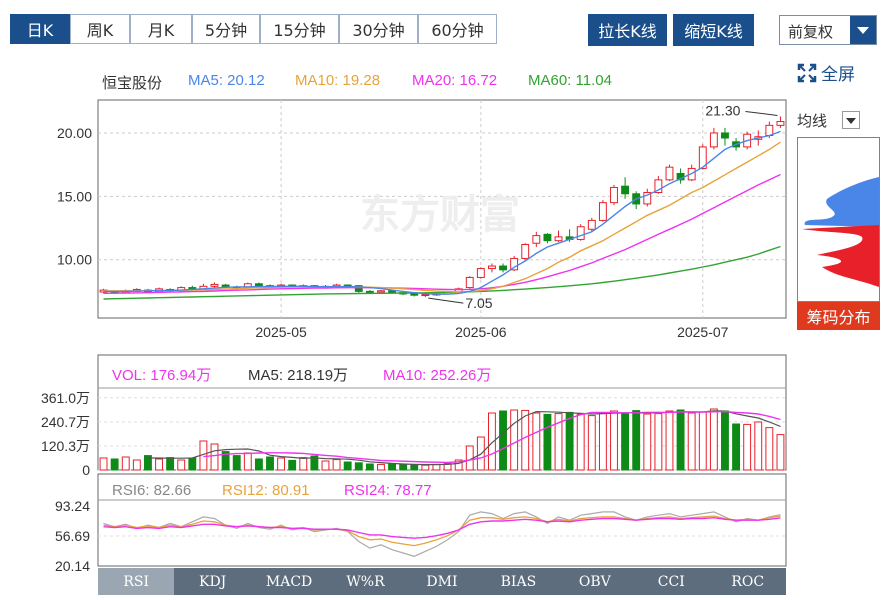  I want to click on tab-dmi: DMI, so click(442, 581).